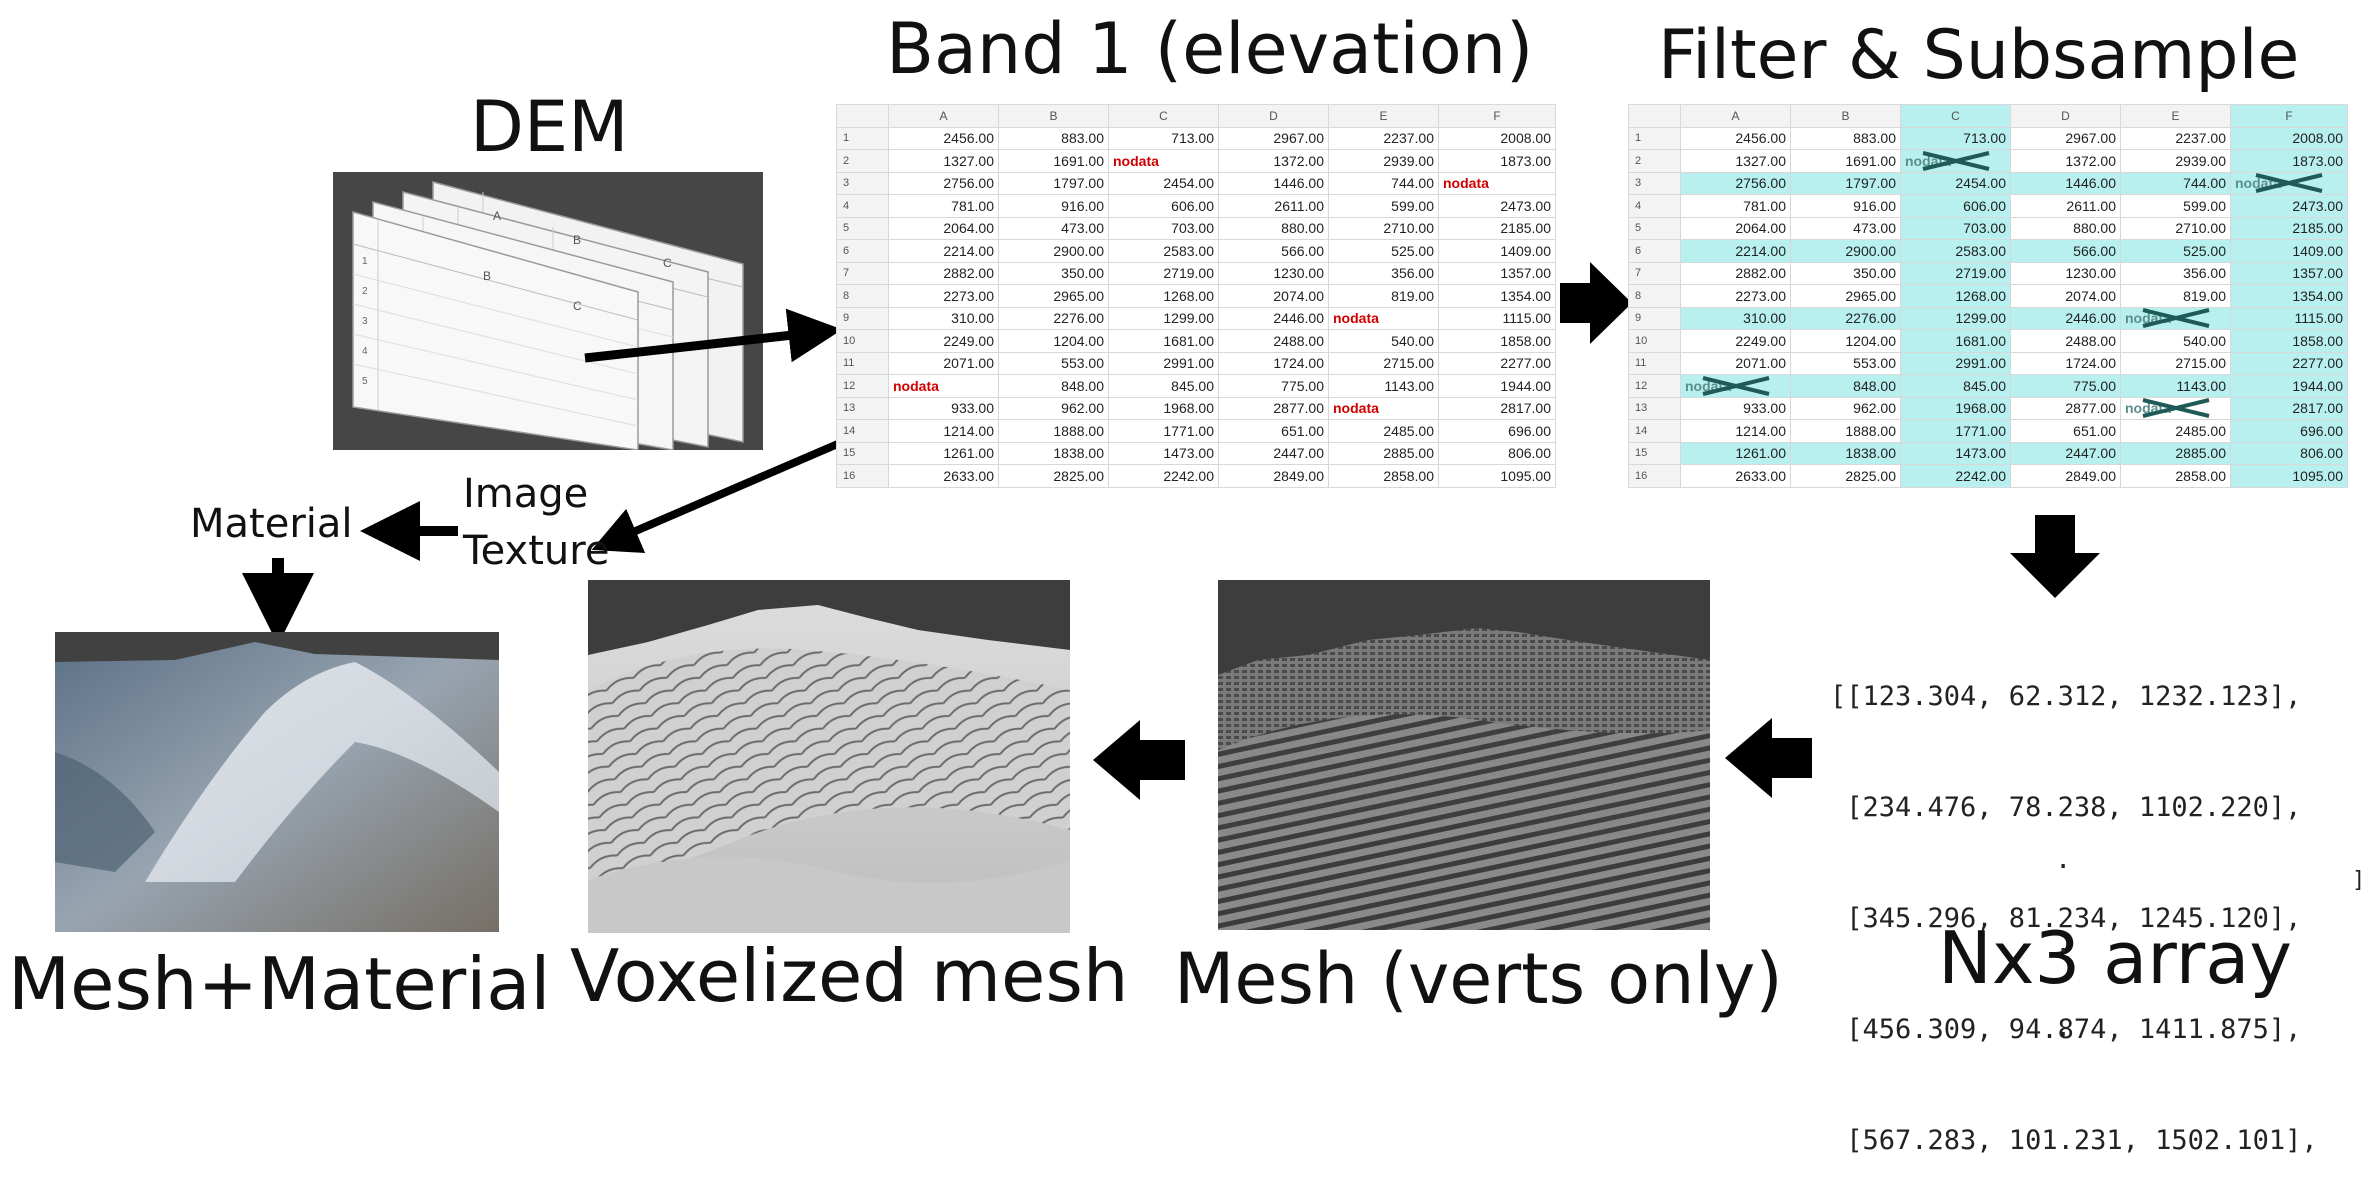 This screenshot has height=1196, width=2379. What do you see at coordinates (1845, 228) in the screenshot?
I see `table-cell: 473.00` at bounding box center [1845, 228].